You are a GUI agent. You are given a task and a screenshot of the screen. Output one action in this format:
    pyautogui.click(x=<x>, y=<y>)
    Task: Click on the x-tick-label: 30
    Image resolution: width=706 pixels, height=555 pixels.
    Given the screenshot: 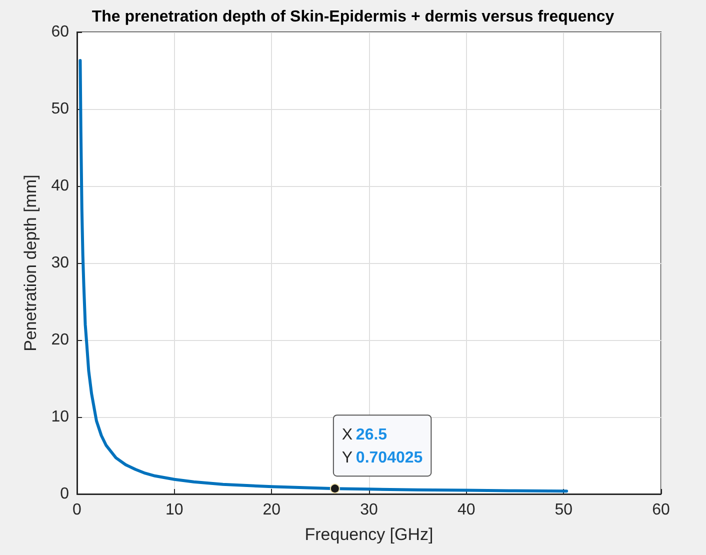 What is the action you would take?
    pyautogui.click(x=369, y=510)
    